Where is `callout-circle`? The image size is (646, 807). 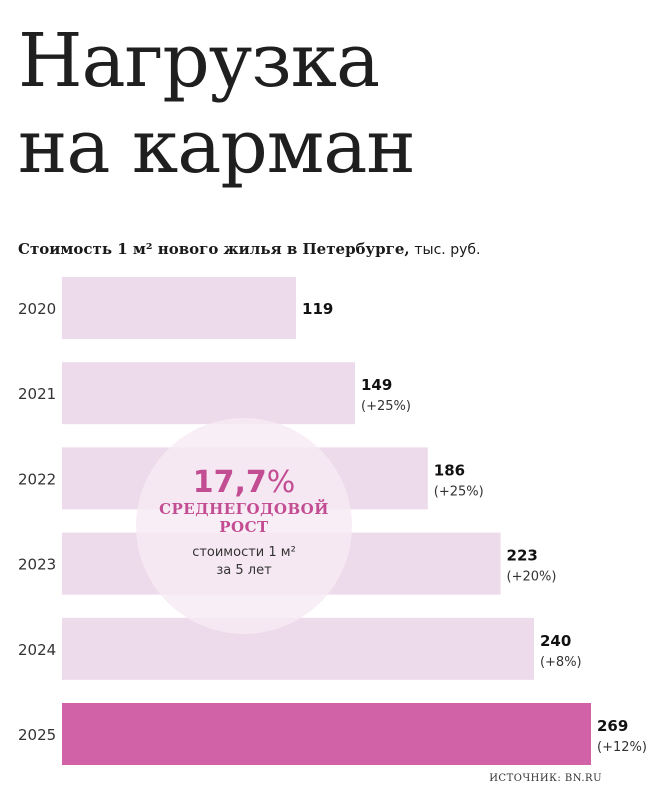
callout-circle is located at coordinates (244, 526).